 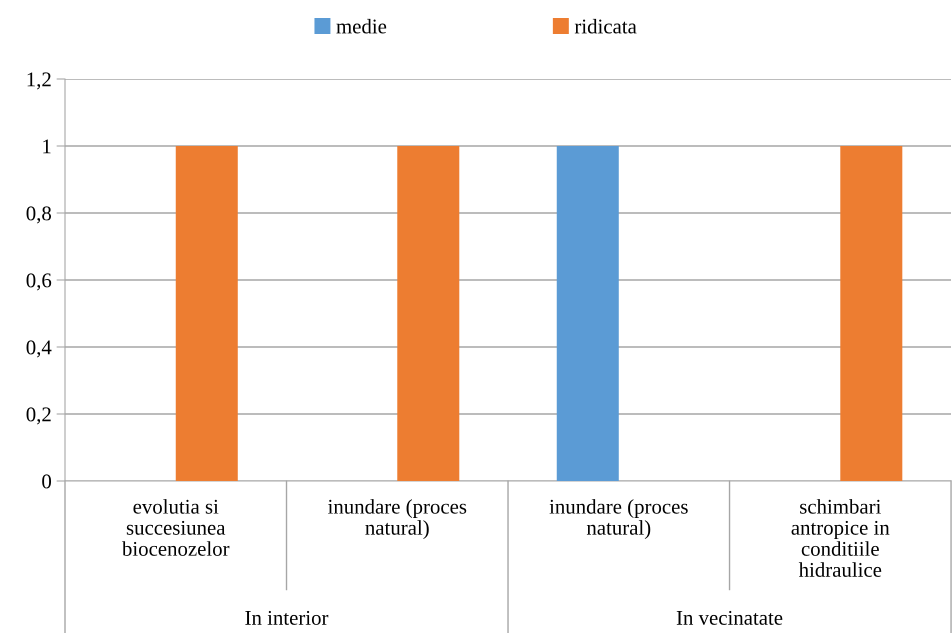 What do you see at coordinates (841, 538) in the screenshot?
I see `x-tick-label: schimbari antropice in conditiile hidraulice` at bounding box center [841, 538].